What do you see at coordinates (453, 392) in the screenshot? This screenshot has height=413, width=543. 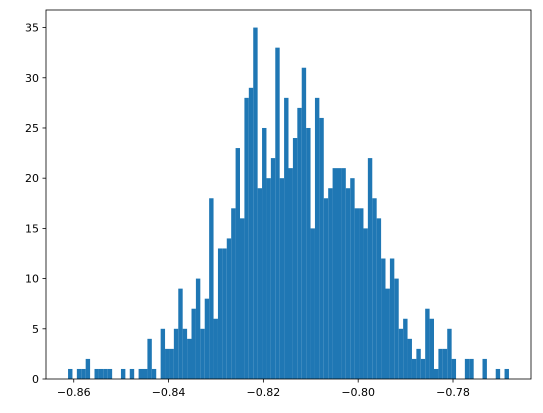 I see `x-tick-label: −0.78` at bounding box center [453, 392].